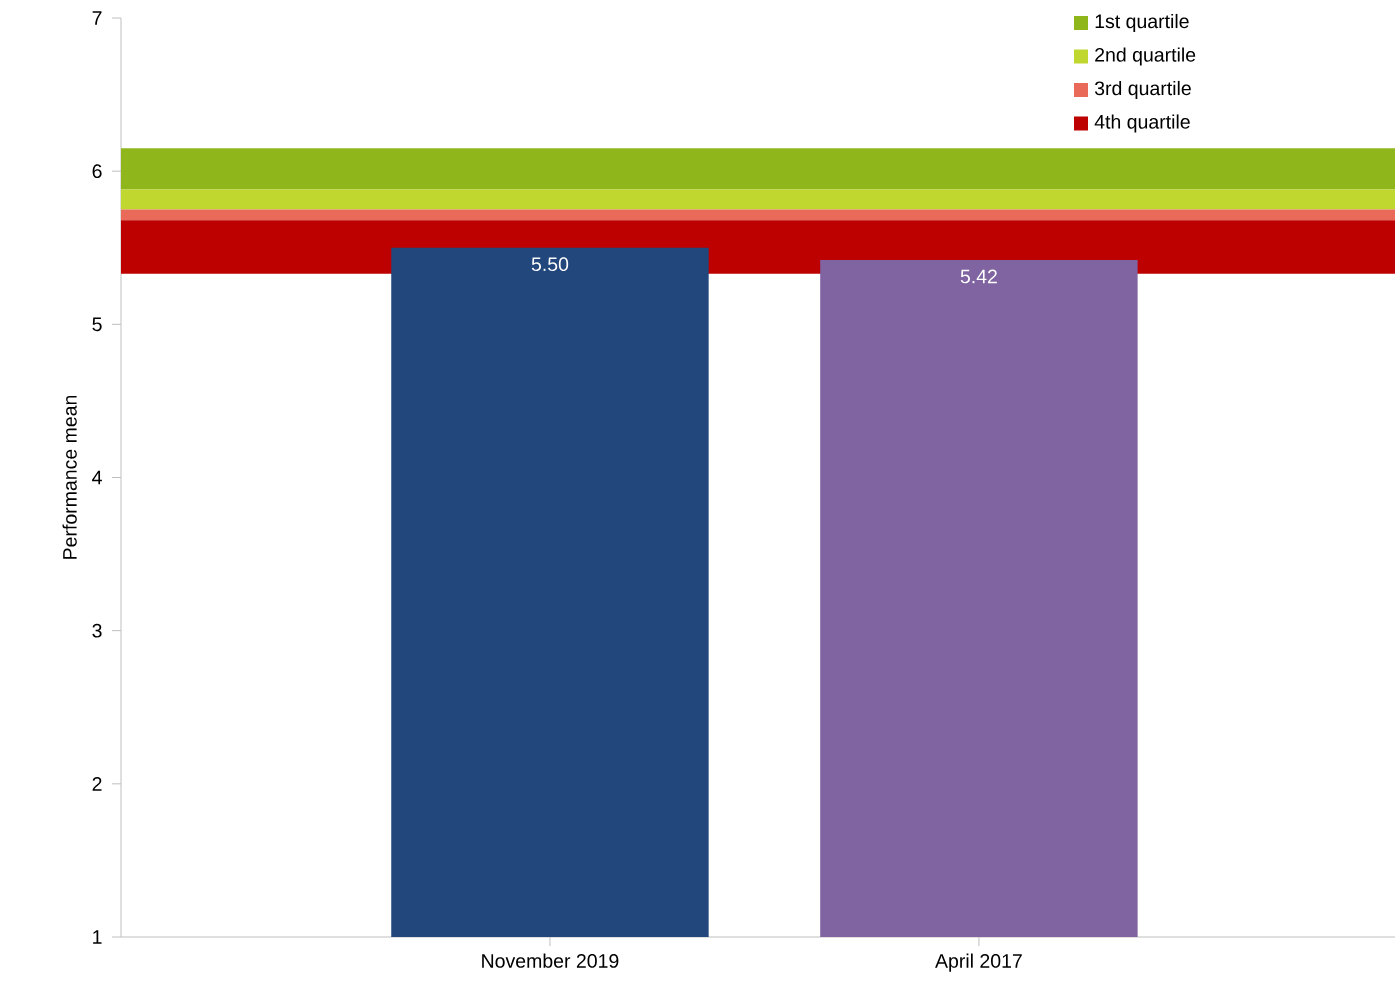 Image resolution: width=1395 pixels, height=991 pixels. I want to click on legend-label: 3rd quartile, so click(1142, 90).